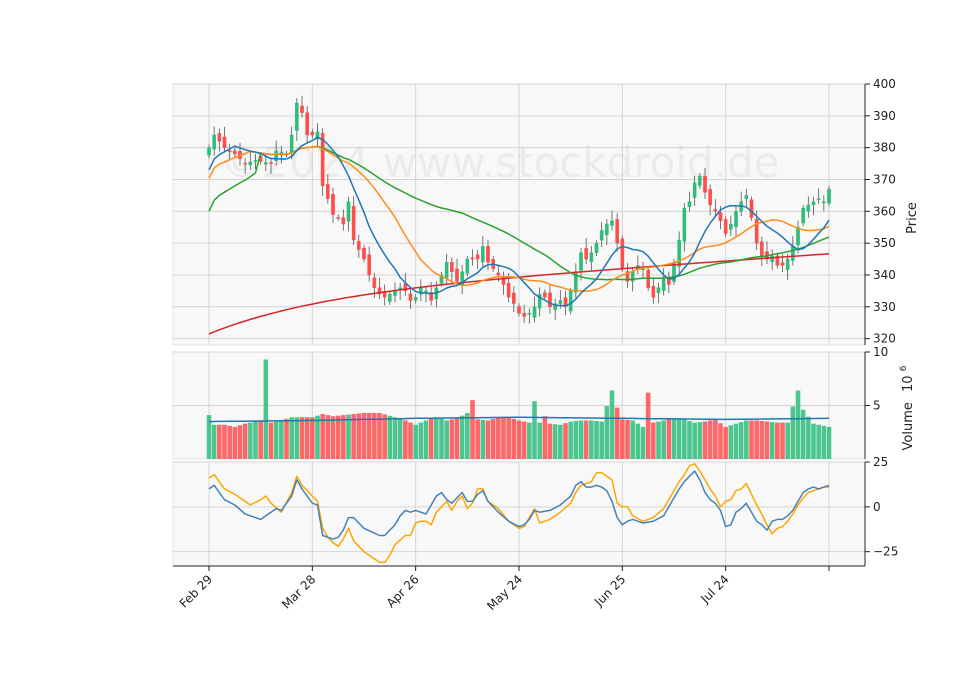 The width and height of the screenshot is (960, 690). What do you see at coordinates (884, 179) in the screenshot?
I see `price-tick-label: 370` at bounding box center [884, 179].